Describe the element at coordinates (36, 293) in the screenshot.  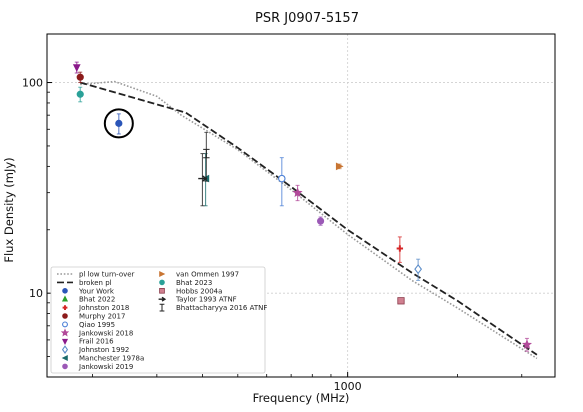
I see `y-tick-label: 10` at that location.